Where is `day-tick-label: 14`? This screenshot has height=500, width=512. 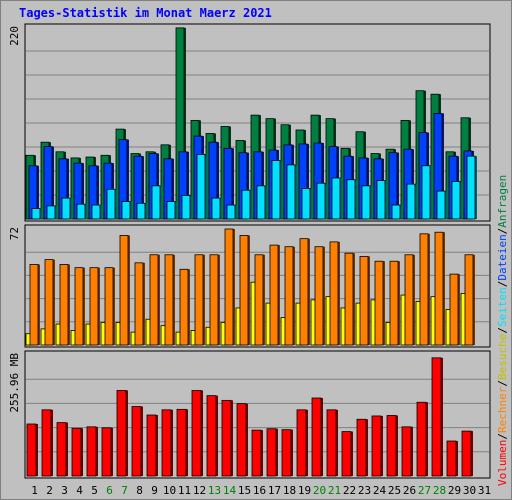 day-tick-label: 14 is located at coordinates (230, 490).